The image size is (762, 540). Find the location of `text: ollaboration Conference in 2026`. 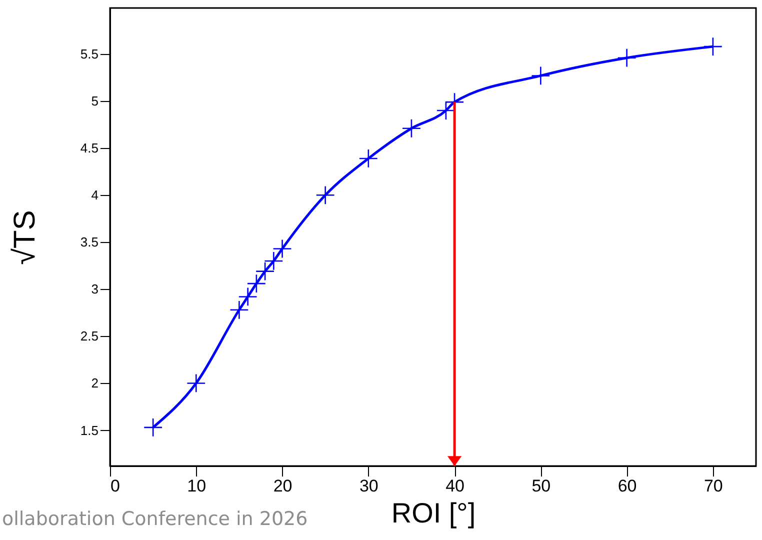

text: ollaboration Conference in 2026 is located at coordinates (155, 519).